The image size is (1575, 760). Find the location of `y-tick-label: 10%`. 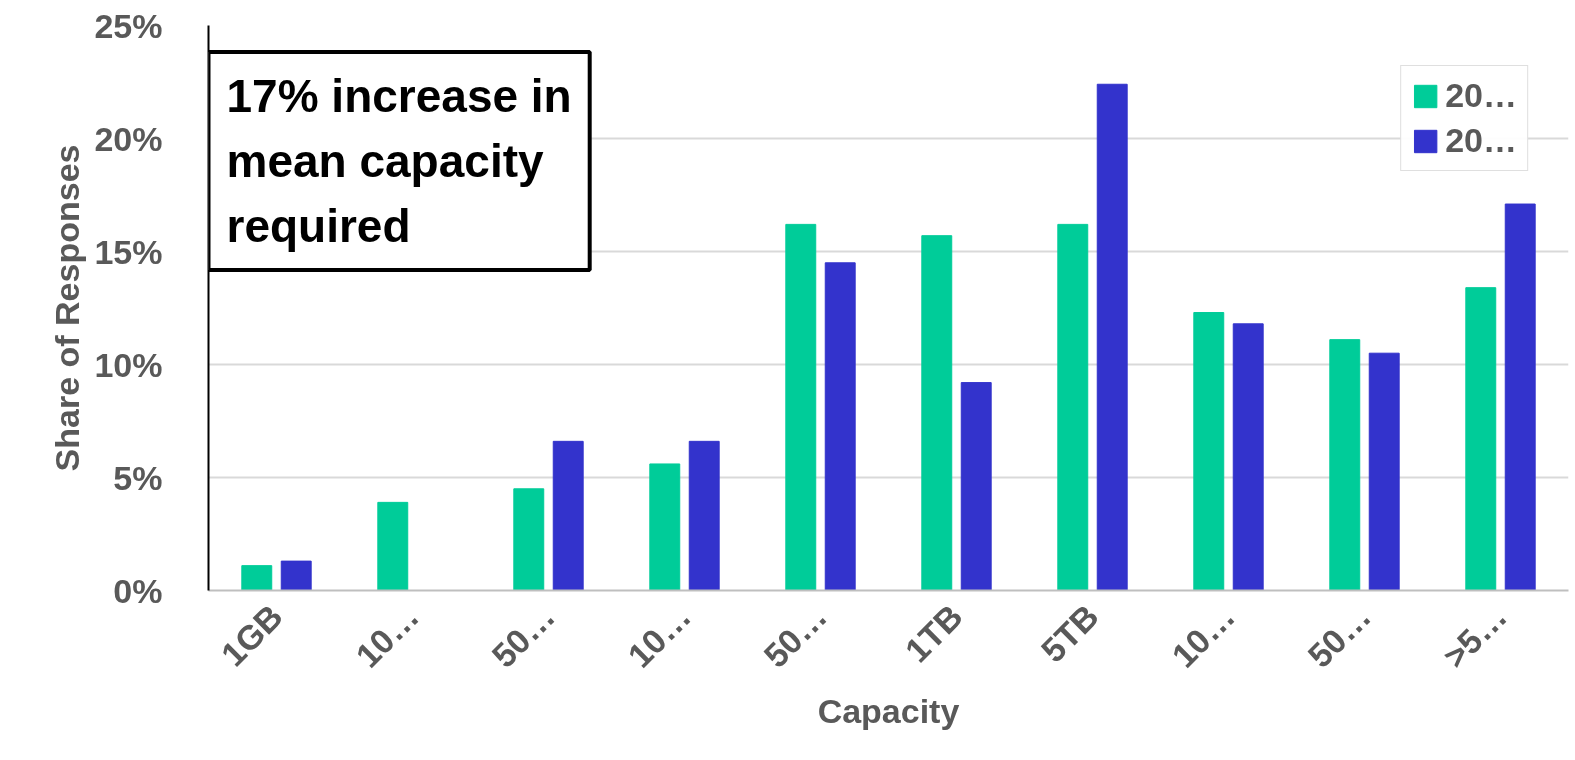

y-tick-label: 10% is located at coordinates (128, 364).